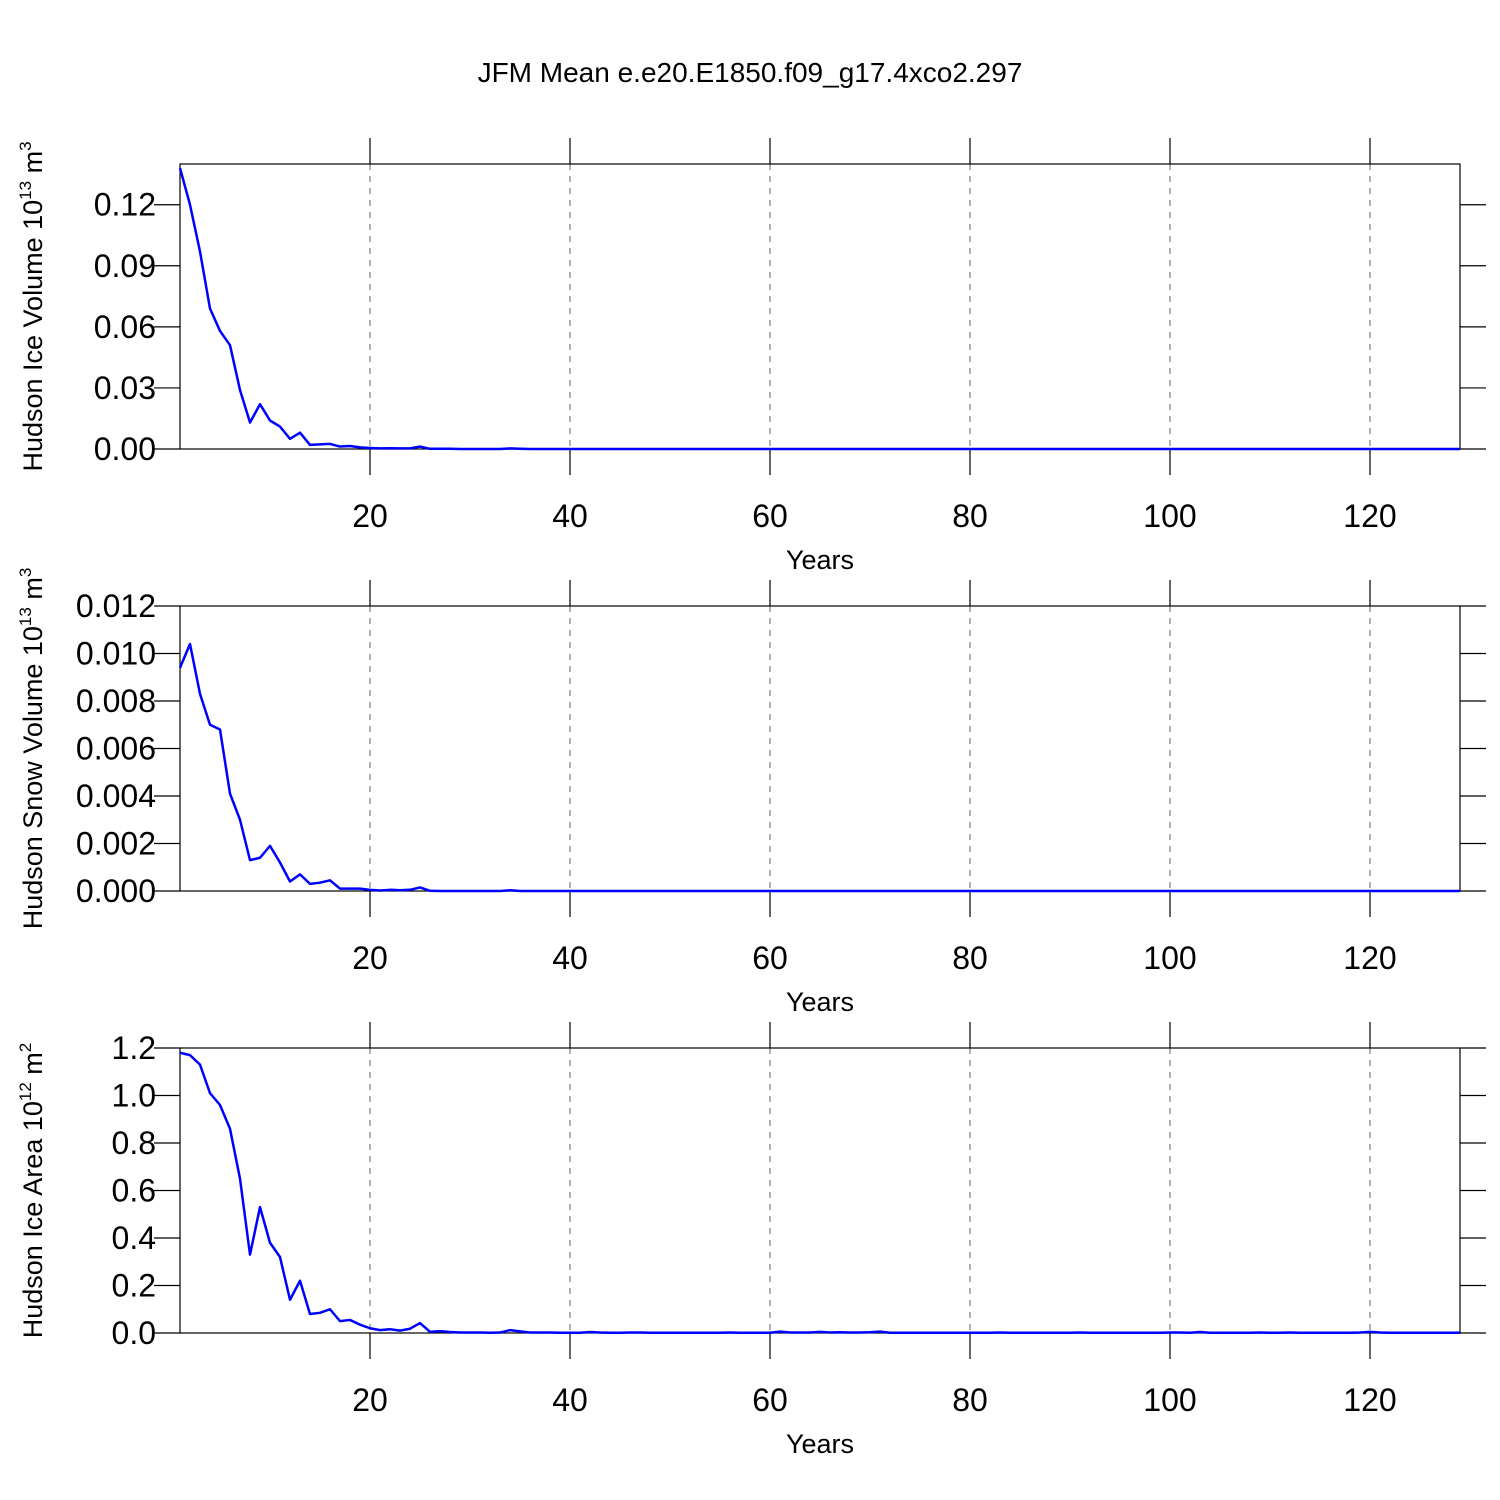  I want to click on y-tick-label: 1.0, so click(134, 1096).